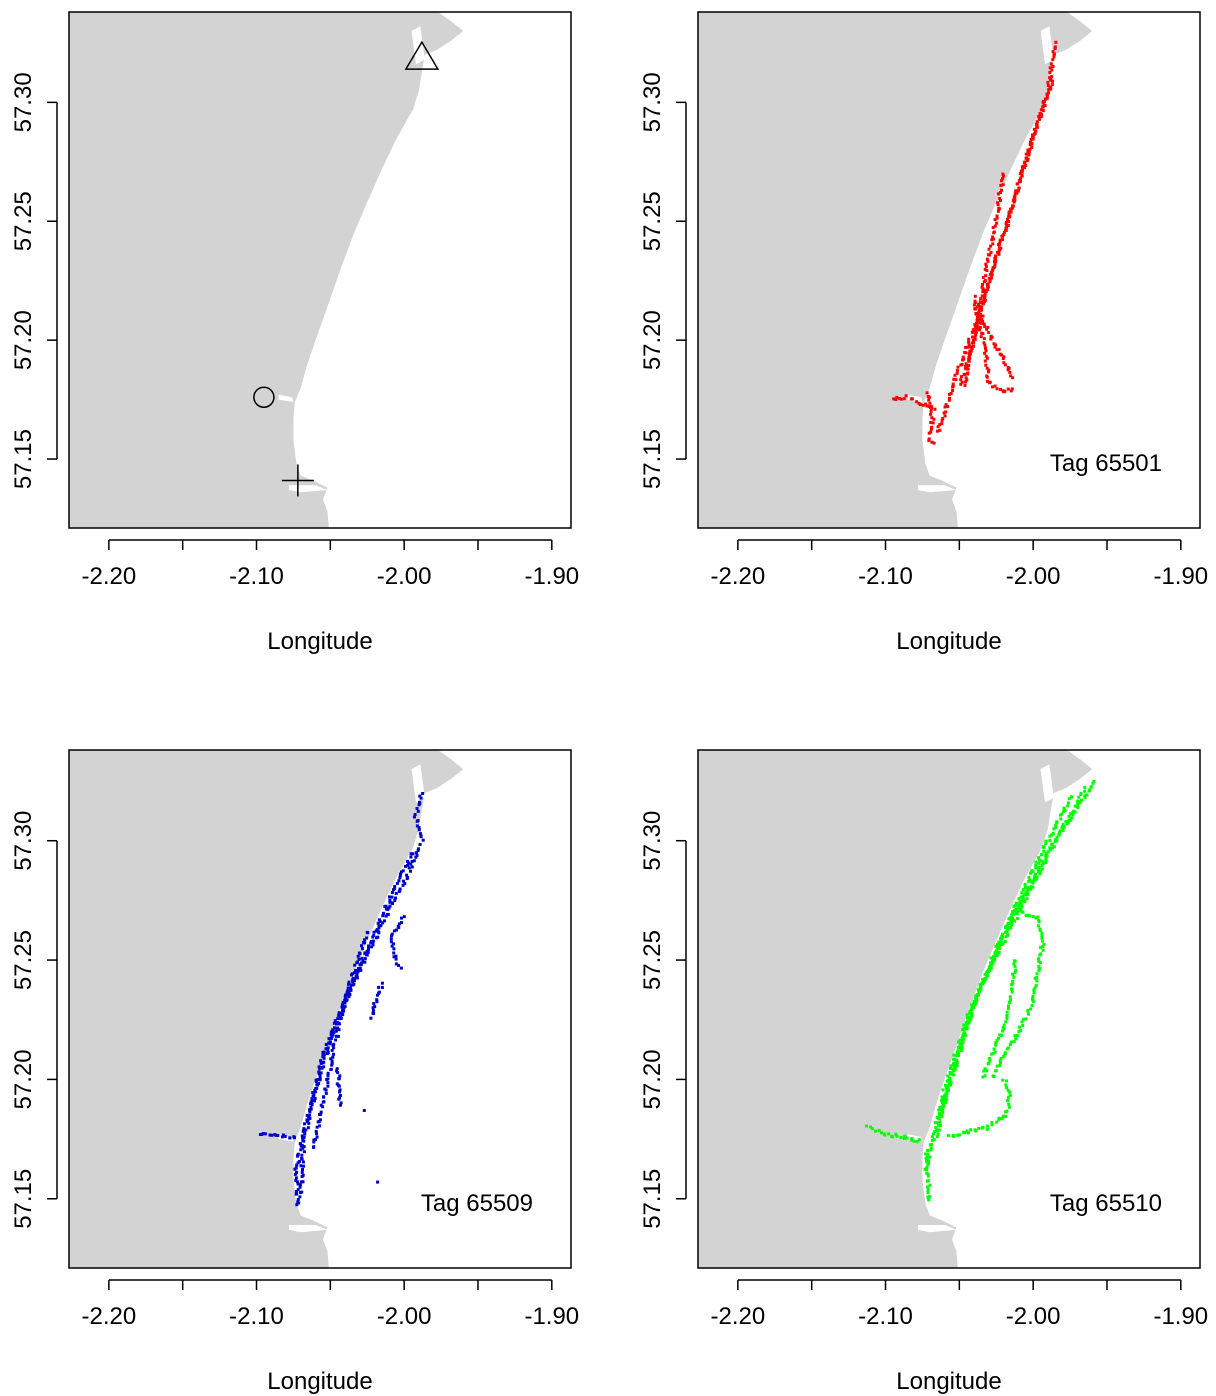 This screenshot has height=1396, width=1216. I want to click on land-area, so click(266, 270).